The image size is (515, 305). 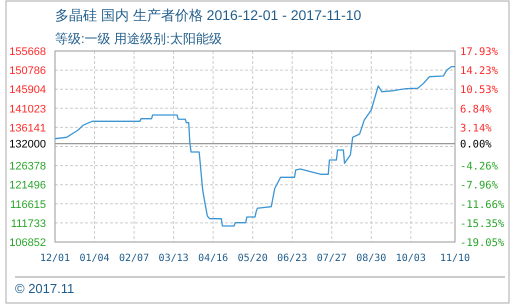 I want to click on y2-tick-label: -15.35%, so click(x=482, y=224).